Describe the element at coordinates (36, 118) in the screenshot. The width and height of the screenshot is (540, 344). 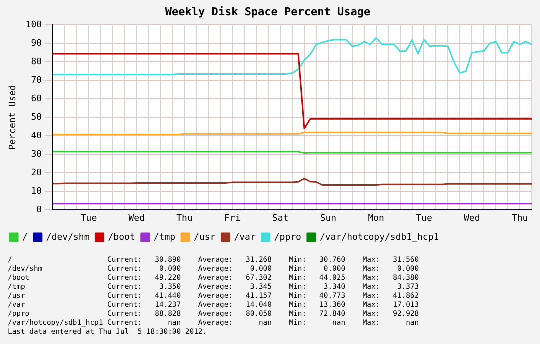
I see `y-tick-label: 50` at that location.